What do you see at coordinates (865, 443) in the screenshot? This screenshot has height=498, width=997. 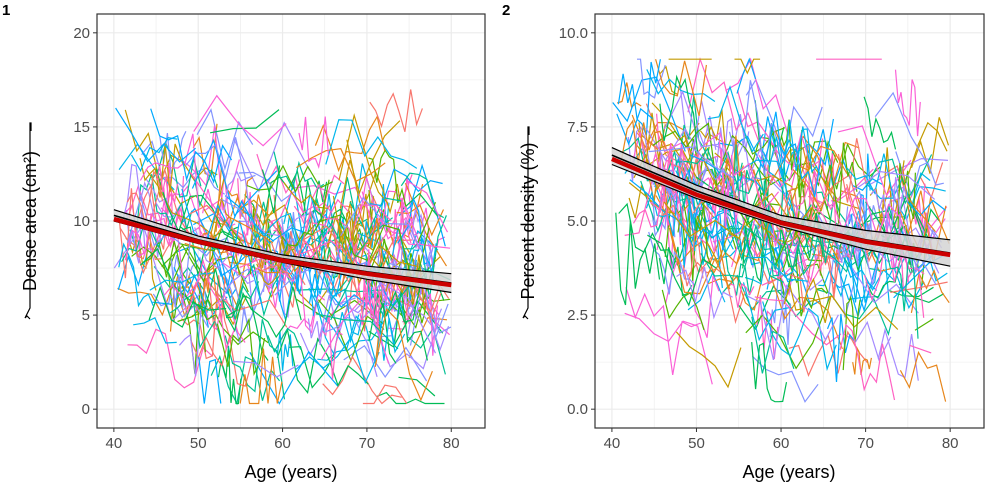 I see `x-tick-label: 70` at bounding box center [865, 443].